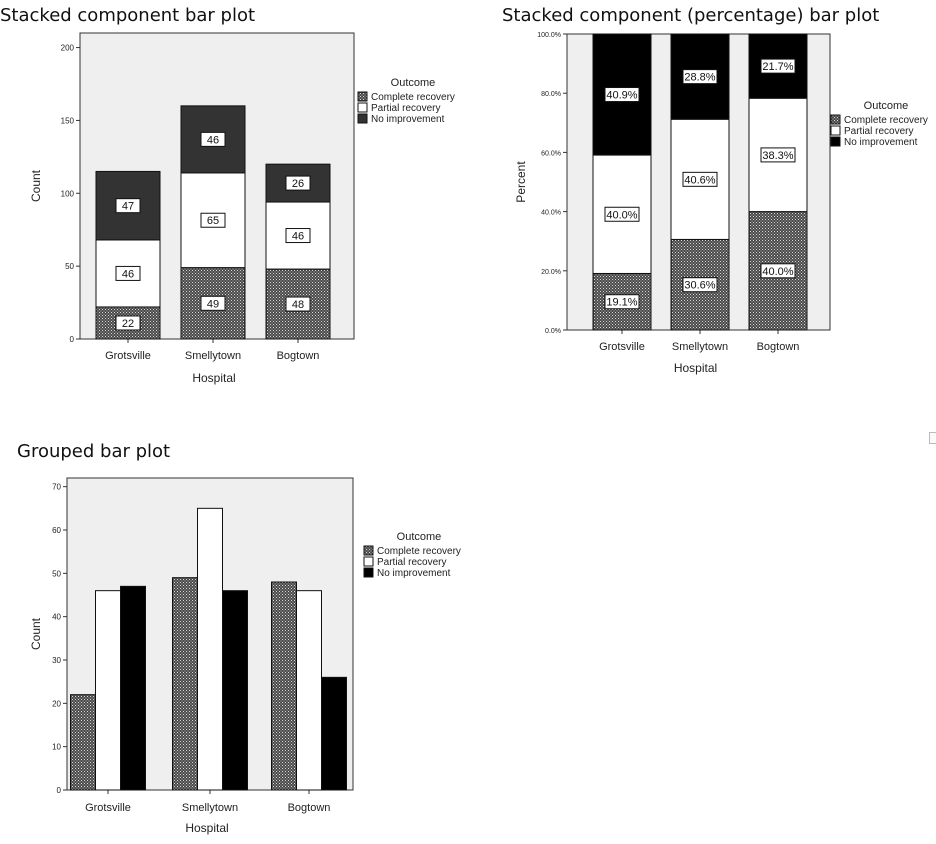 The height and width of the screenshot is (844, 936). Describe the element at coordinates (210, 649) in the screenshot. I see `bar-partial-recovery-smellytown` at that location.